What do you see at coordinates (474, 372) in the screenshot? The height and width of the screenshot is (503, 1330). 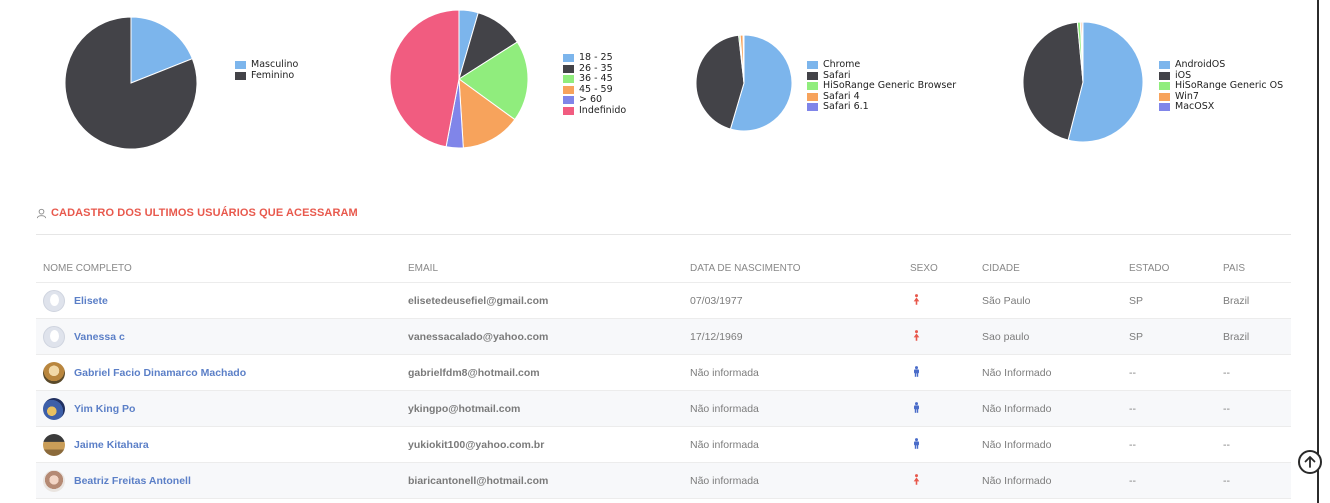 I see `user-email: gabrielfdm8@hotmail.com` at bounding box center [474, 372].